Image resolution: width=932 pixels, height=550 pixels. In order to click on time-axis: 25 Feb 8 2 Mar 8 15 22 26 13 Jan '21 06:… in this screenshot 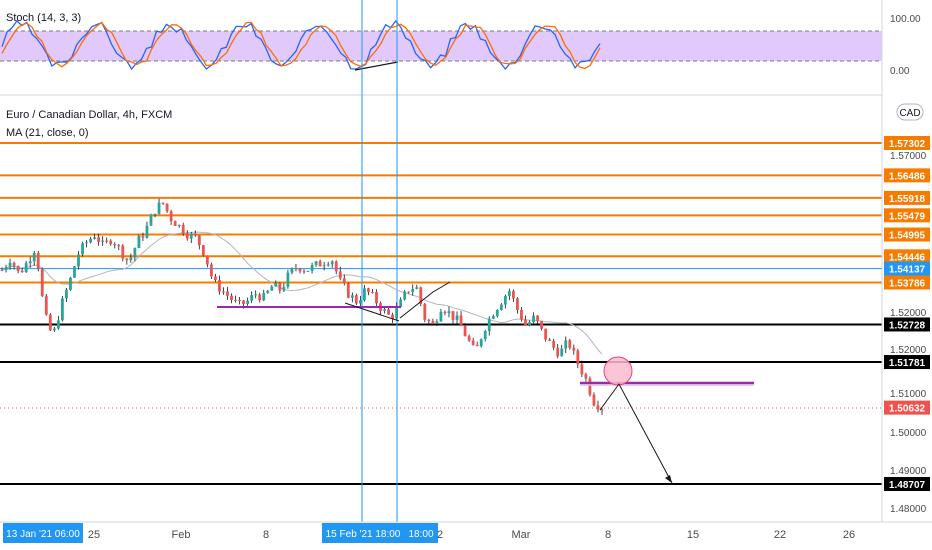, I will do `click(466, 535)`.